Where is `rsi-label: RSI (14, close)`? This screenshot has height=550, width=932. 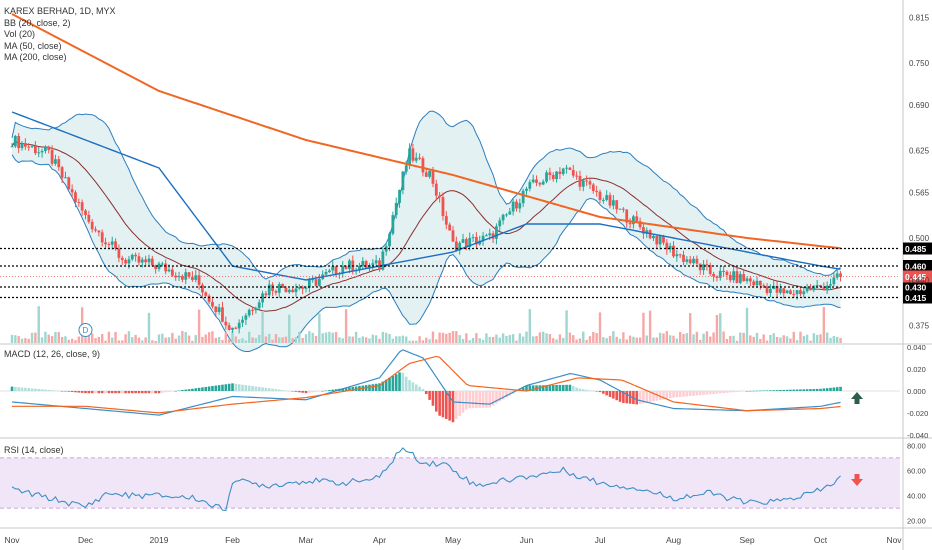
rsi-label: RSI (14, close) is located at coordinates (34, 450).